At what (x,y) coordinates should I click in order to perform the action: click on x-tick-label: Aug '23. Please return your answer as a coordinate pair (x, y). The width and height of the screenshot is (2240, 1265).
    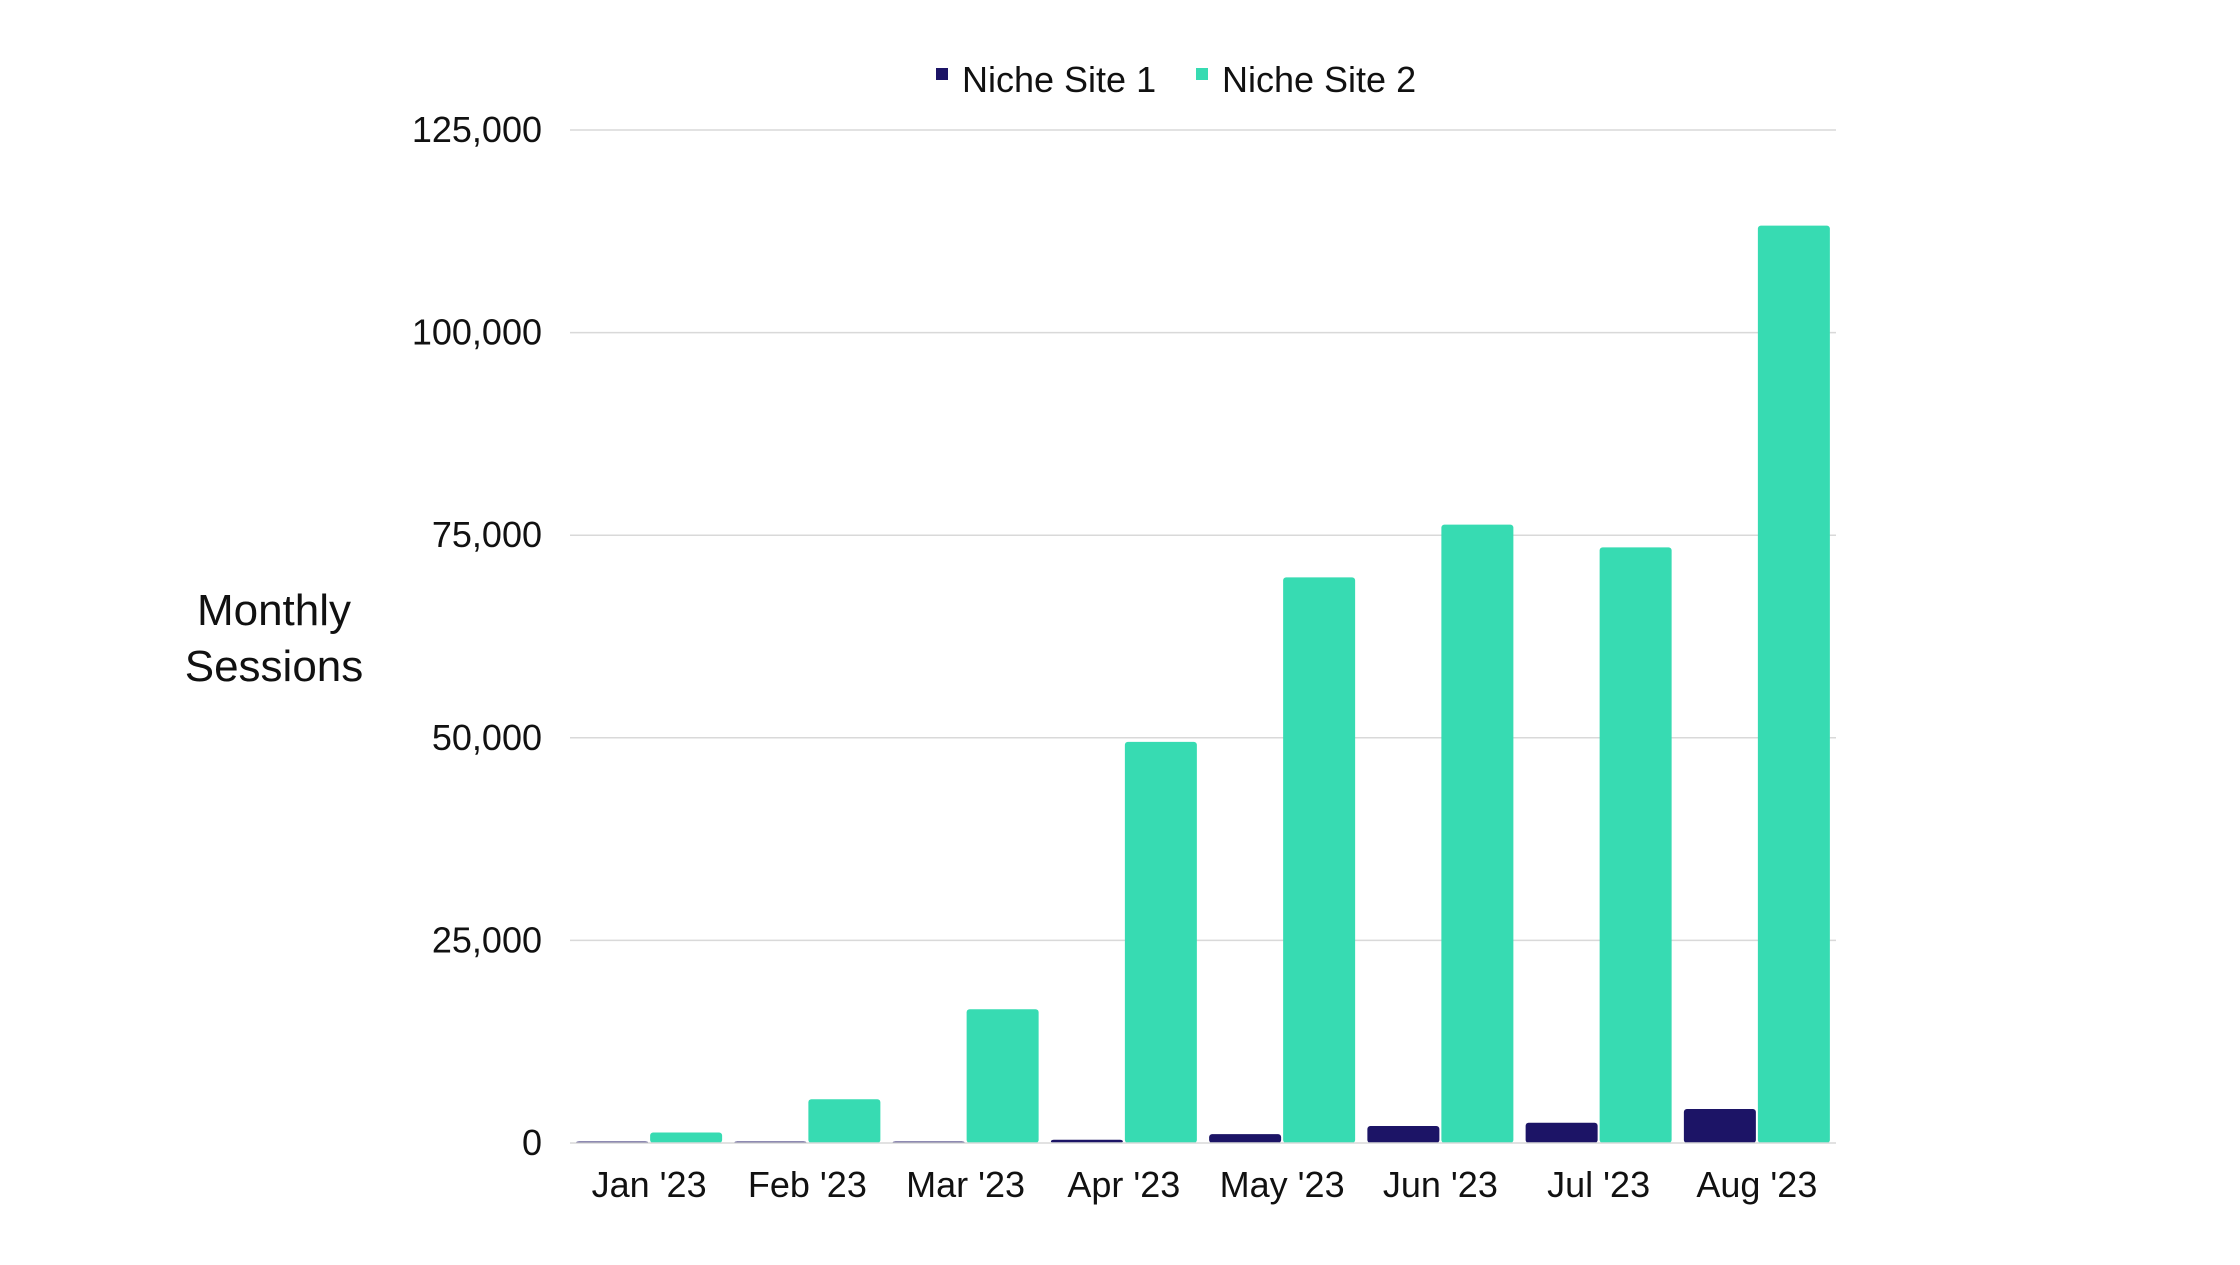
    Looking at the image, I should click on (1756, 1184).